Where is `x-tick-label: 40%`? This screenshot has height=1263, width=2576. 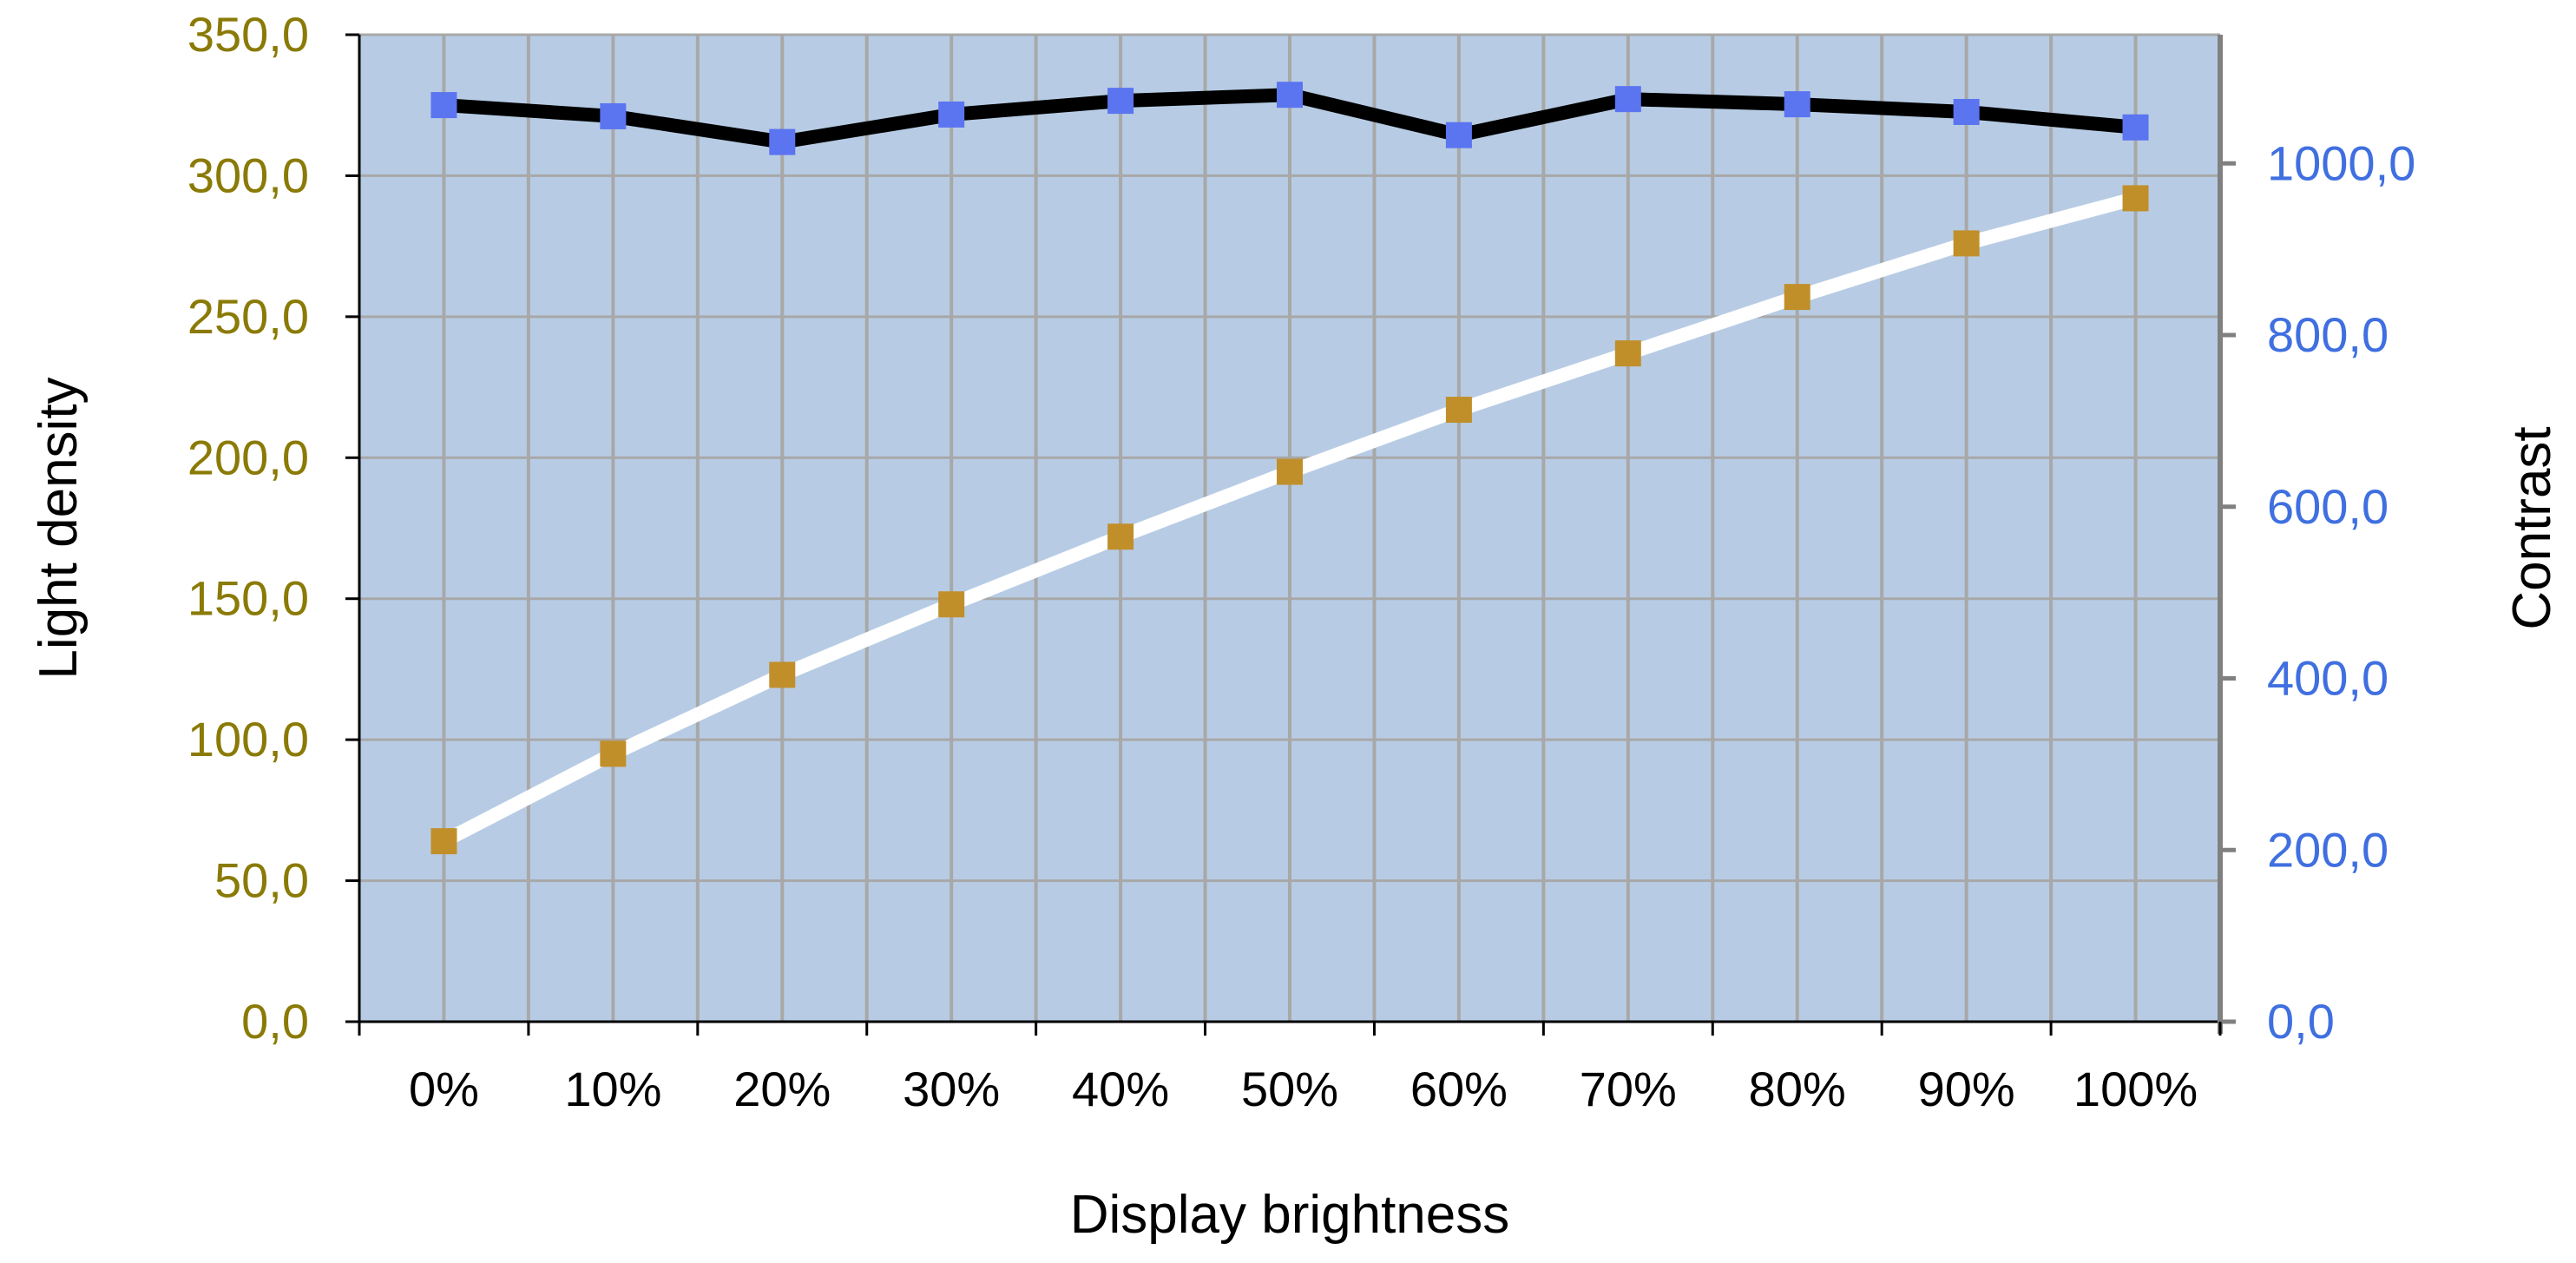 x-tick-label: 40% is located at coordinates (1121, 1089).